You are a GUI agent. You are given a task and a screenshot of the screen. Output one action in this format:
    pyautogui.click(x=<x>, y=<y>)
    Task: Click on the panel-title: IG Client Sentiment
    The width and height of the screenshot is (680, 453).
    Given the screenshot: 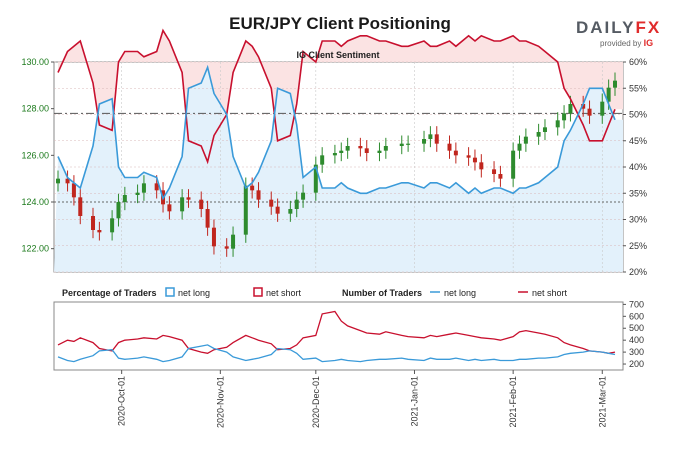 What is the action you would take?
    pyautogui.click(x=337, y=55)
    